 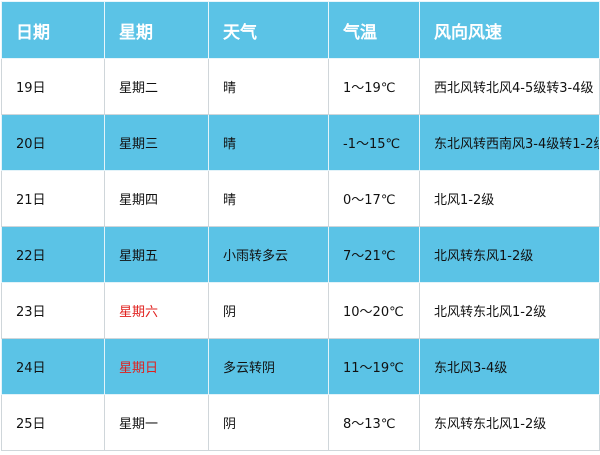 I want to click on table-cell: 北风1-2级, so click(x=509, y=198).